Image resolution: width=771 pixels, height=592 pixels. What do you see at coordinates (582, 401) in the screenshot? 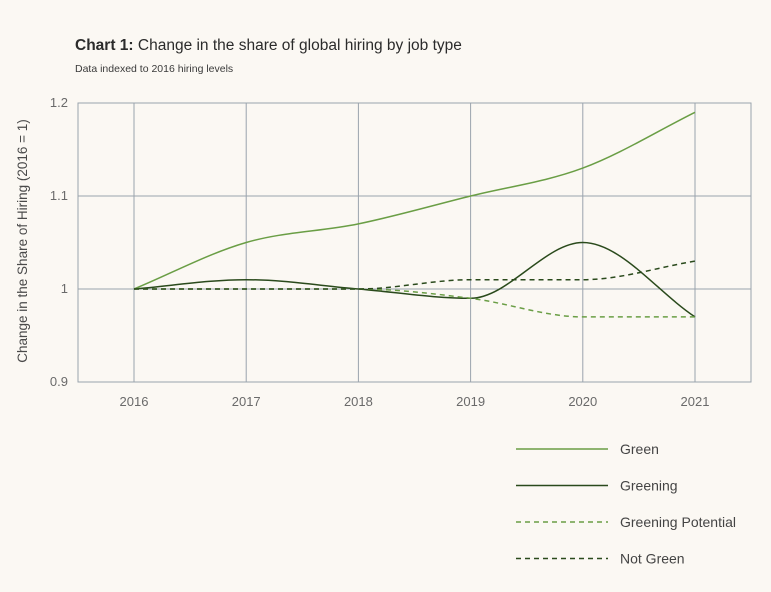
I see `x-tick-label: 2020` at bounding box center [582, 401].